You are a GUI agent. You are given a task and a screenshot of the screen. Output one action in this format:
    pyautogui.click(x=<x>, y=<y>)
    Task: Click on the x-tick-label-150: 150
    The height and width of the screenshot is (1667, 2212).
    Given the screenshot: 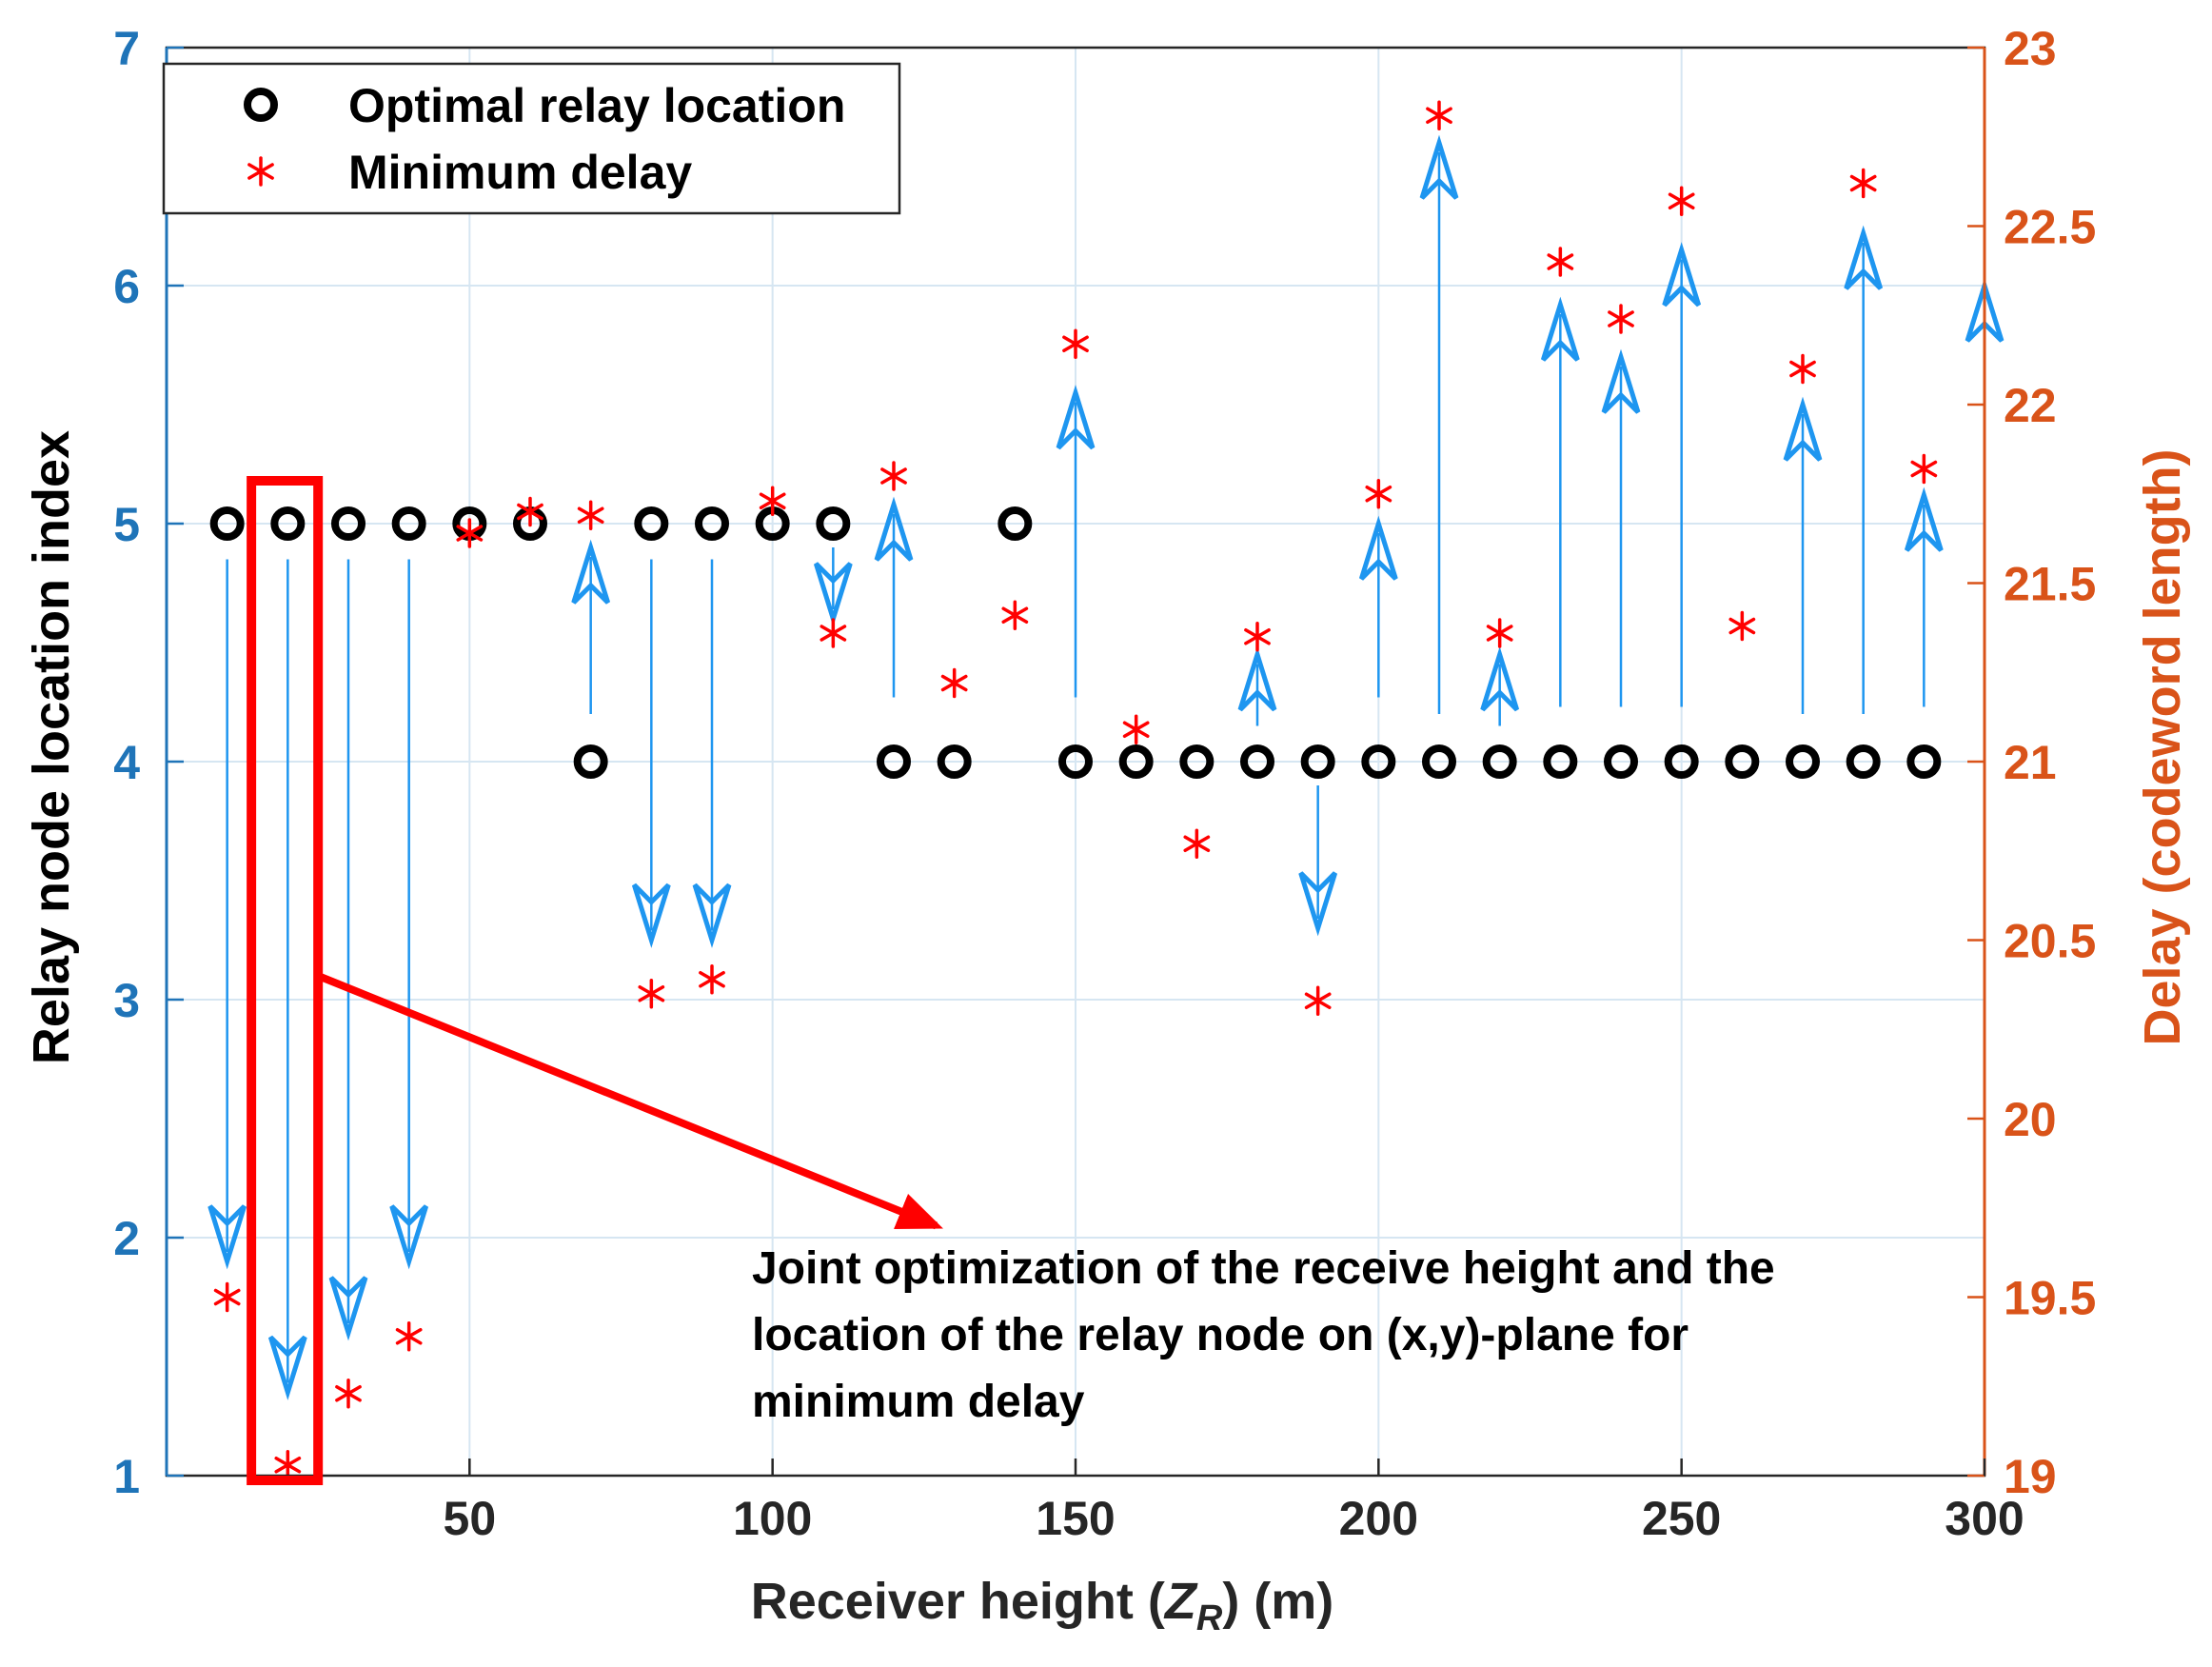 What is the action you would take?
    pyautogui.click(x=1075, y=1518)
    